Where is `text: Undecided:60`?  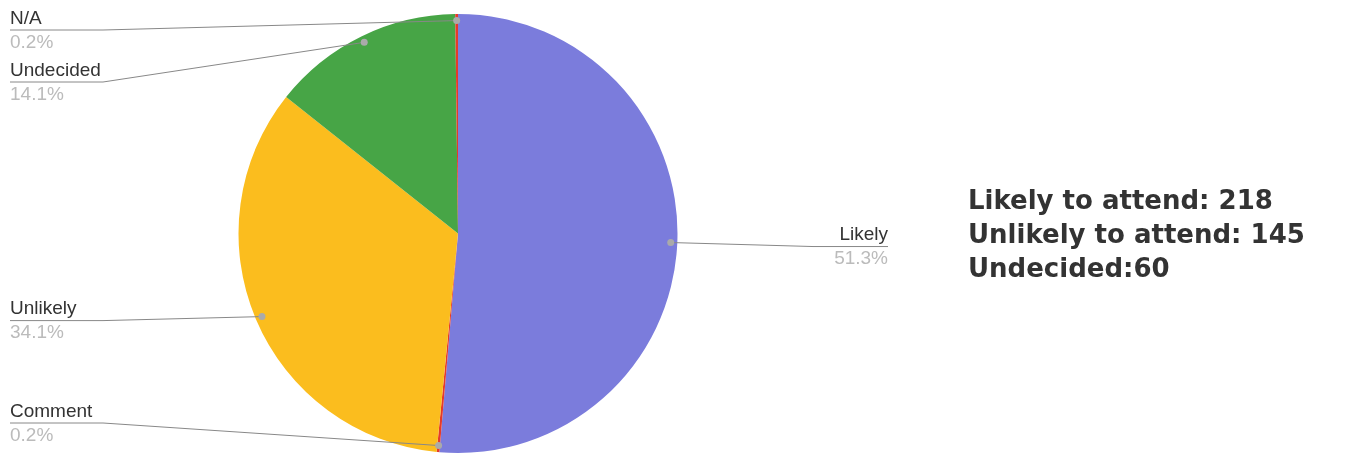
text: Undecided:60 is located at coordinates (1069, 268).